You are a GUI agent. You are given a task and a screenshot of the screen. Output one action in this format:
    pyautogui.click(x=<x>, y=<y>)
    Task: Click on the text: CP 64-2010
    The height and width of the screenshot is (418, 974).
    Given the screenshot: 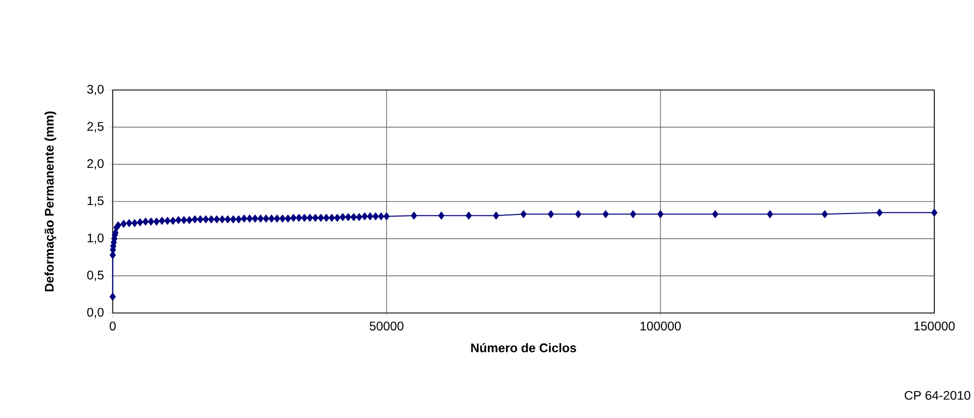 What is the action you would take?
    pyautogui.click(x=937, y=395)
    